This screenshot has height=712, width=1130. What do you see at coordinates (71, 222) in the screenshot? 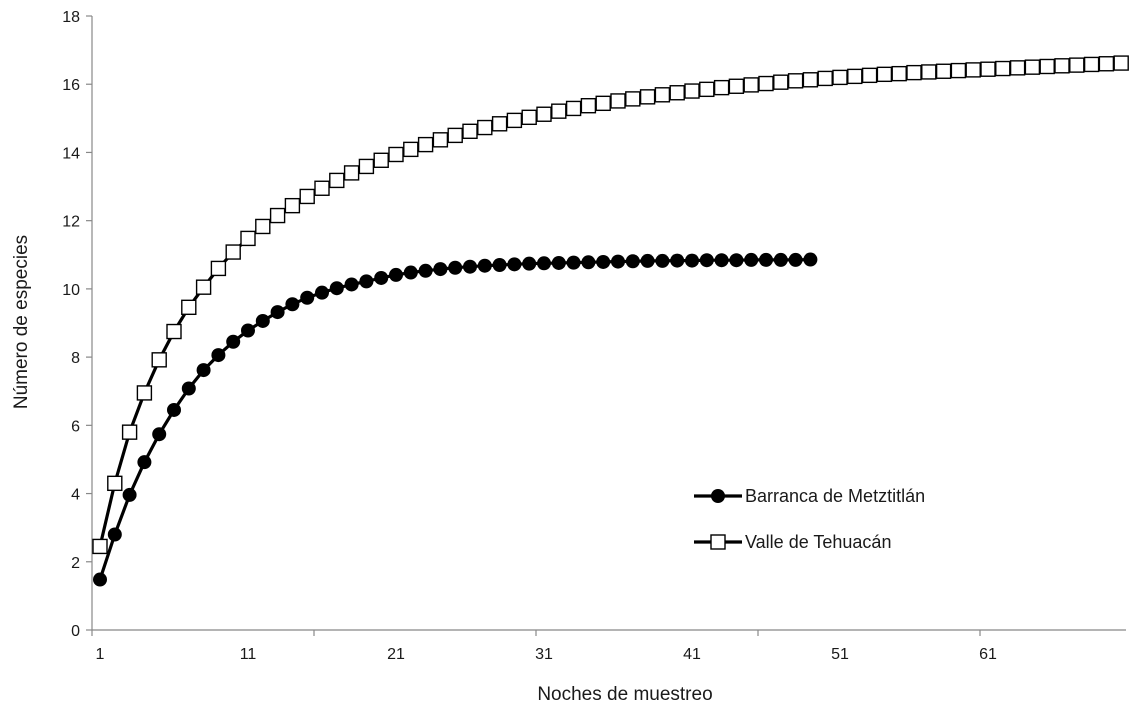
I see `y-tick-label: 12` at bounding box center [71, 222].